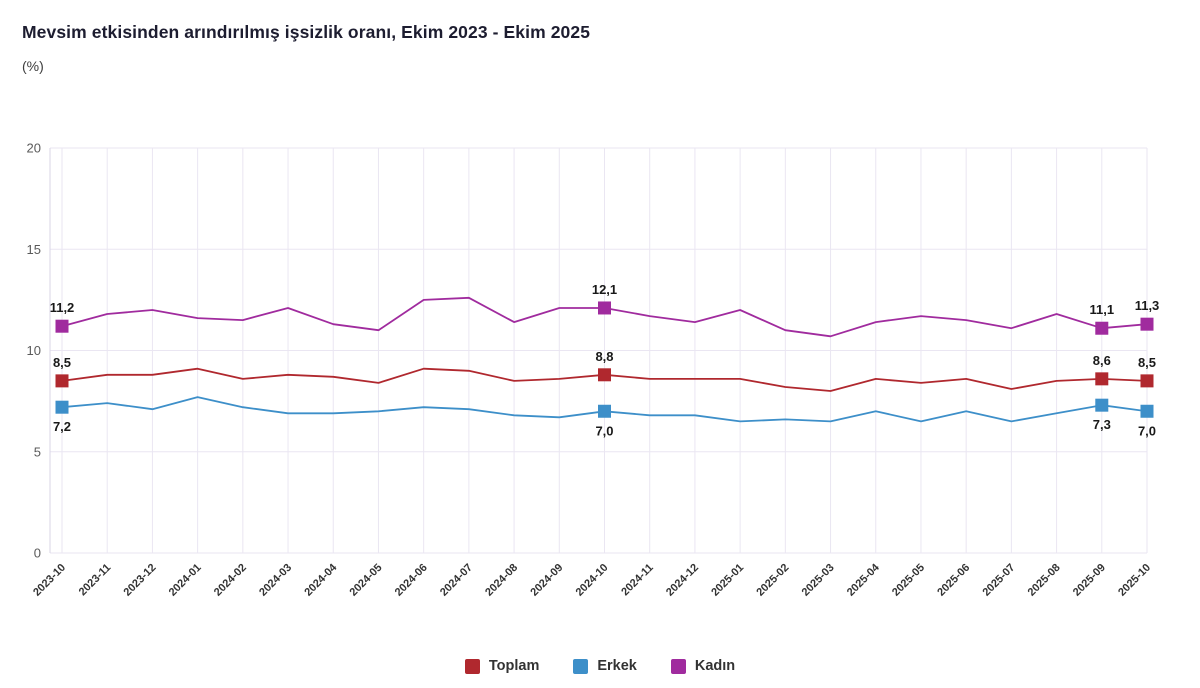 The width and height of the screenshot is (1200, 688). What do you see at coordinates (581, 666) in the screenshot?
I see `legend-swatch-erkek` at bounding box center [581, 666].